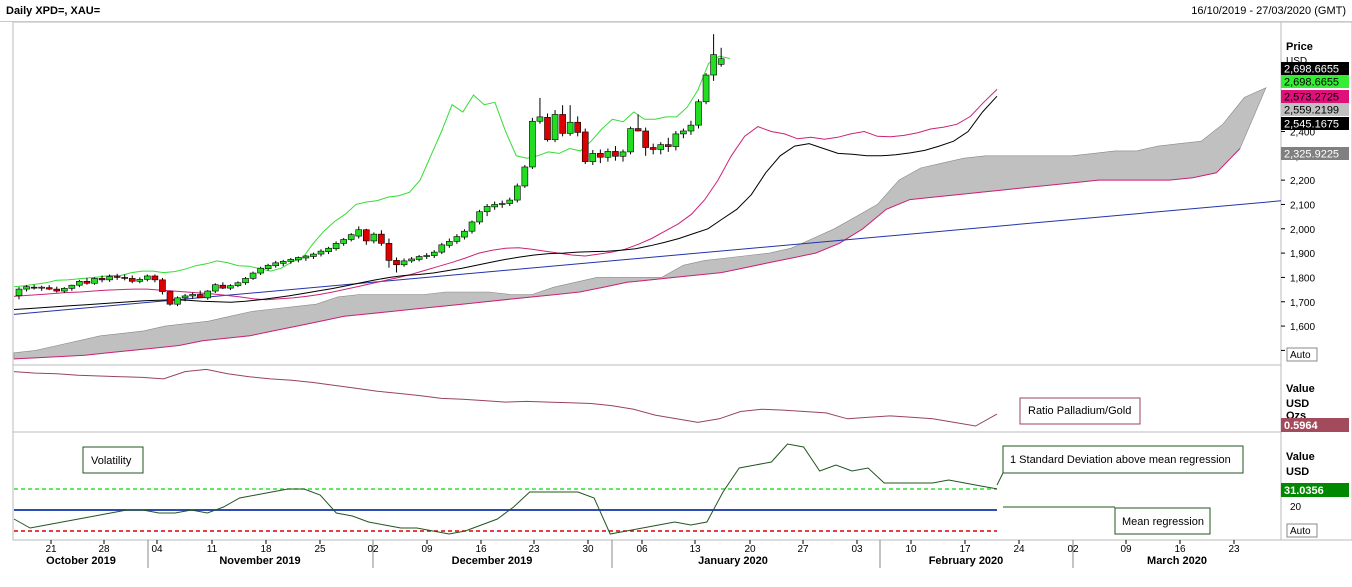 This screenshot has height=587, width=1352. I want to click on date-range: 16/10/2019 - 27/03/2020 (GMT), so click(1268, 11).